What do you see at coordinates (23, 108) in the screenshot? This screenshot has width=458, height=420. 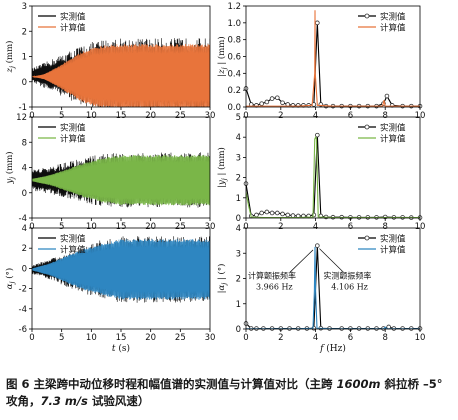 I see `y-tick-label: -1` at bounding box center [23, 108].